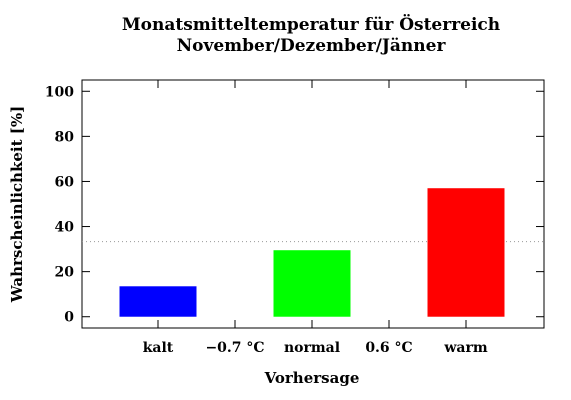  Describe the element at coordinates (158, 301) in the screenshot. I see `bar-kalt` at that location.